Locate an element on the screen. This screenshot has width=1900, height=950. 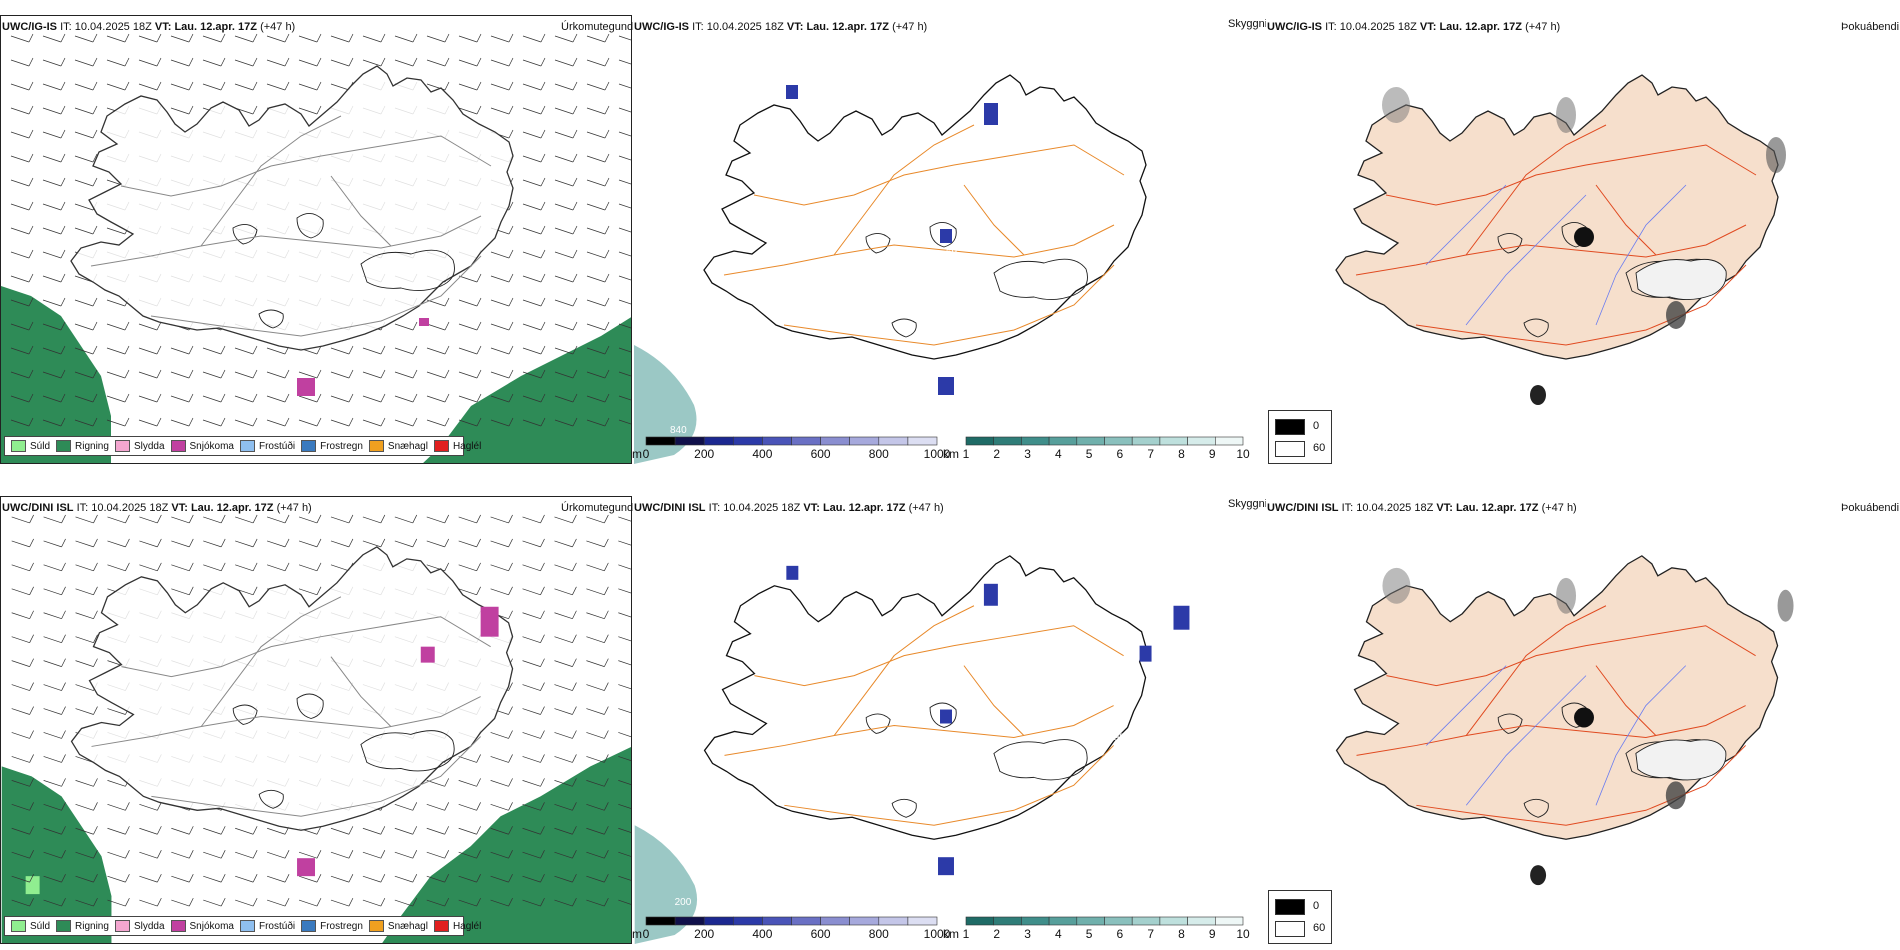
height-colorbar-bottom: m 0 200 400 600 800 1000 is located at coordinates (791, 928).